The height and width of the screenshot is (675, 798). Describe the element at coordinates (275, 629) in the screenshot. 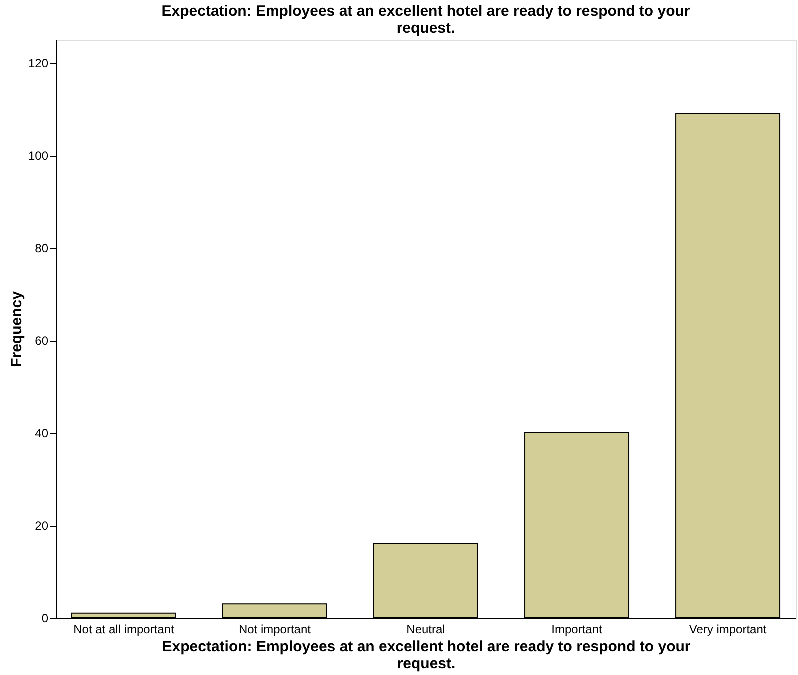

I see `x-tick-label: Not important` at that location.